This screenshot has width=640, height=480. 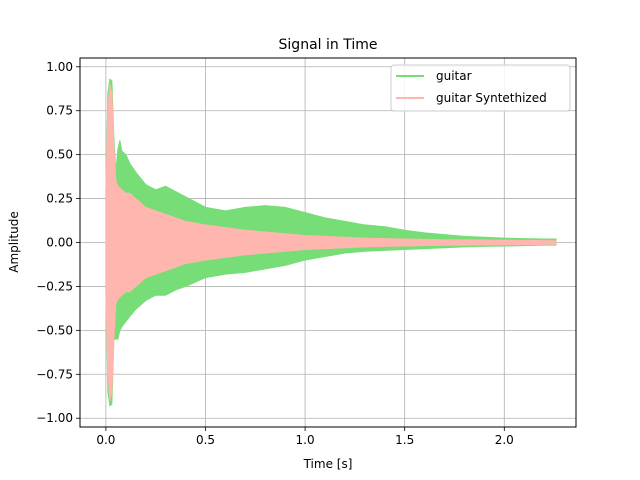 What do you see at coordinates (105, 440) in the screenshot?
I see `x-tick-label: 0.0` at bounding box center [105, 440].